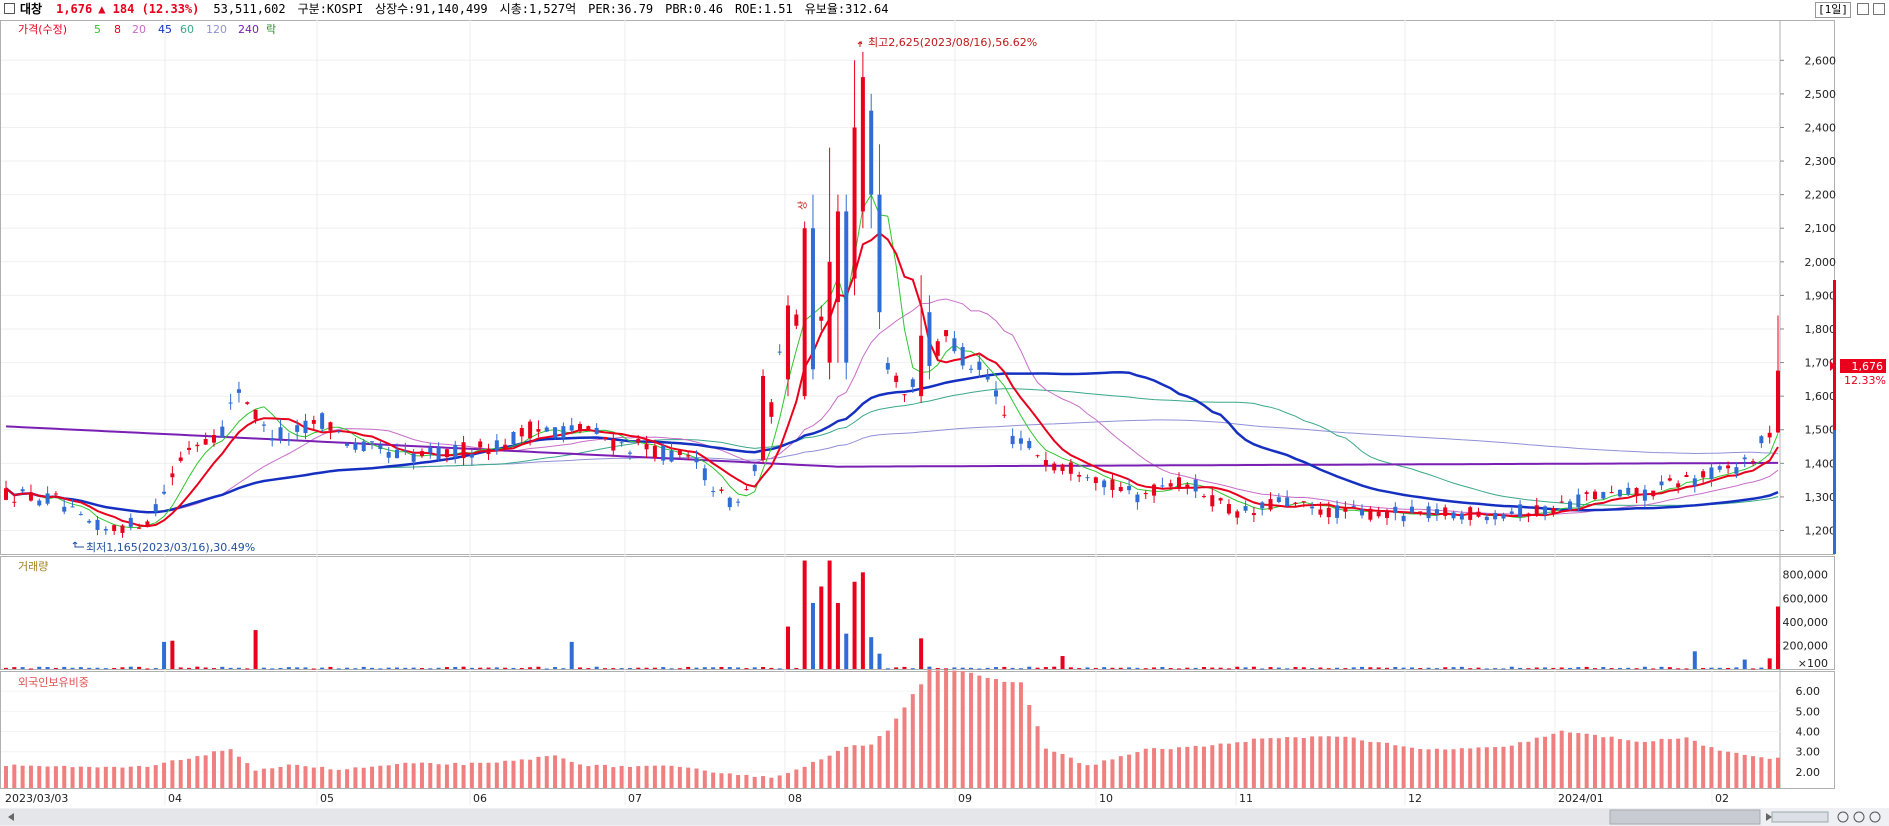 The width and height of the screenshot is (1889, 826). What do you see at coordinates (1800, 817) in the screenshot?
I see `zoom-slider` at bounding box center [1800, 817].